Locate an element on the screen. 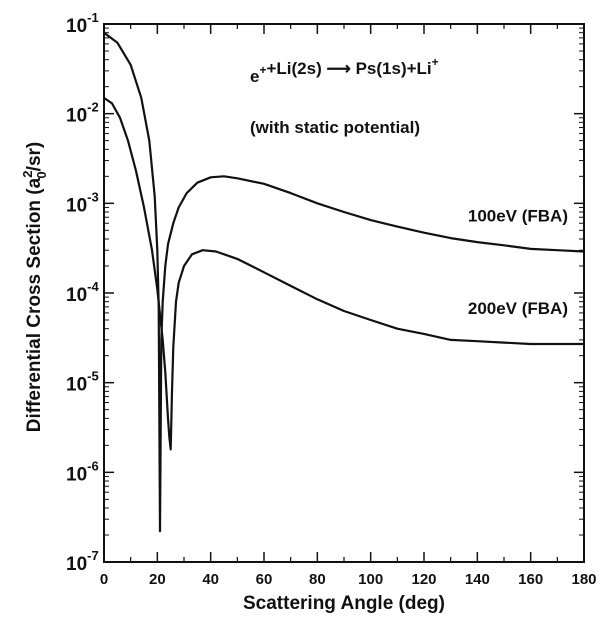 This screenshot has height=617, width=606. x-tick-label: 100 is located at coordinates (370, 579).